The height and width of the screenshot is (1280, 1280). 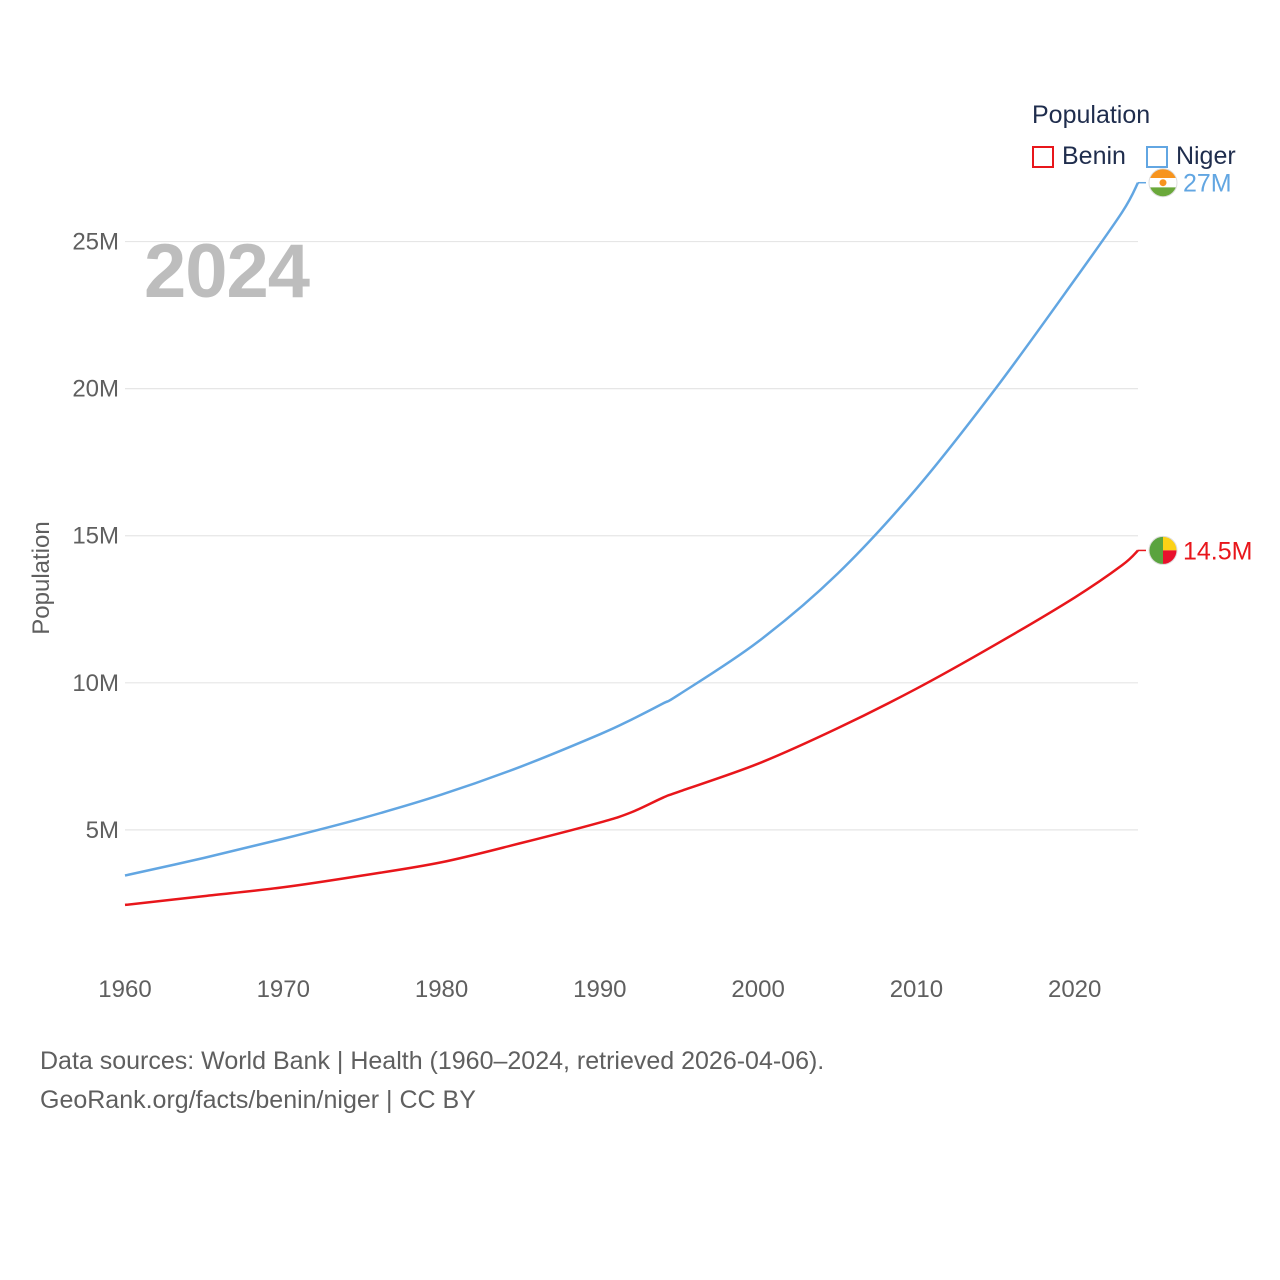 I want to click on legend-swatch-benin, so click(x=1043, y=156).